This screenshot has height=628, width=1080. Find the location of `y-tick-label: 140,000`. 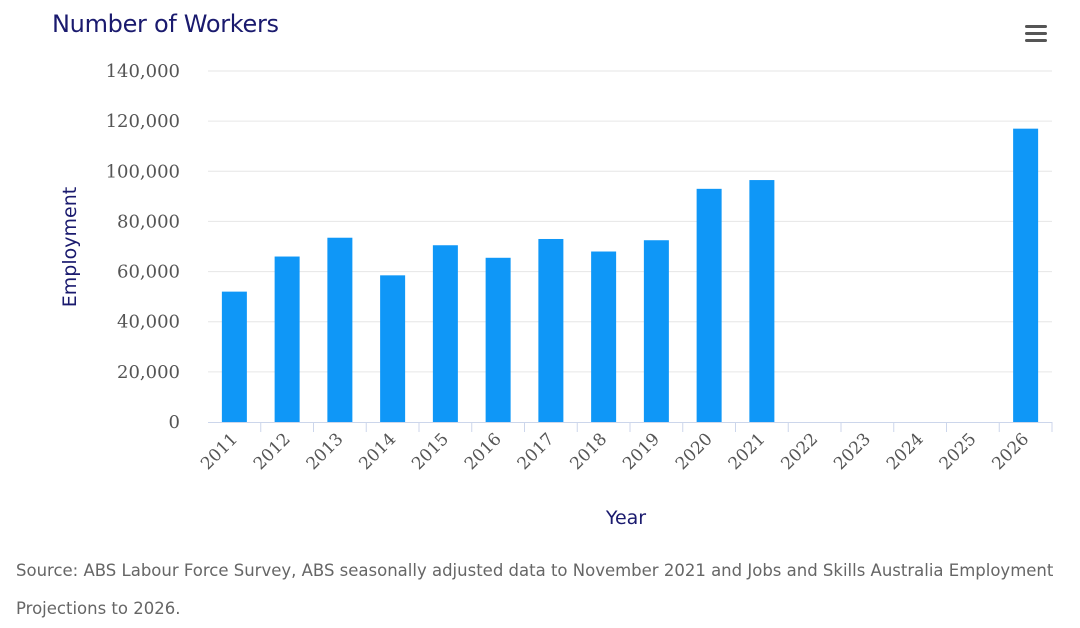

y-tick-label: 140,000 is located at coordinates (143, 71).